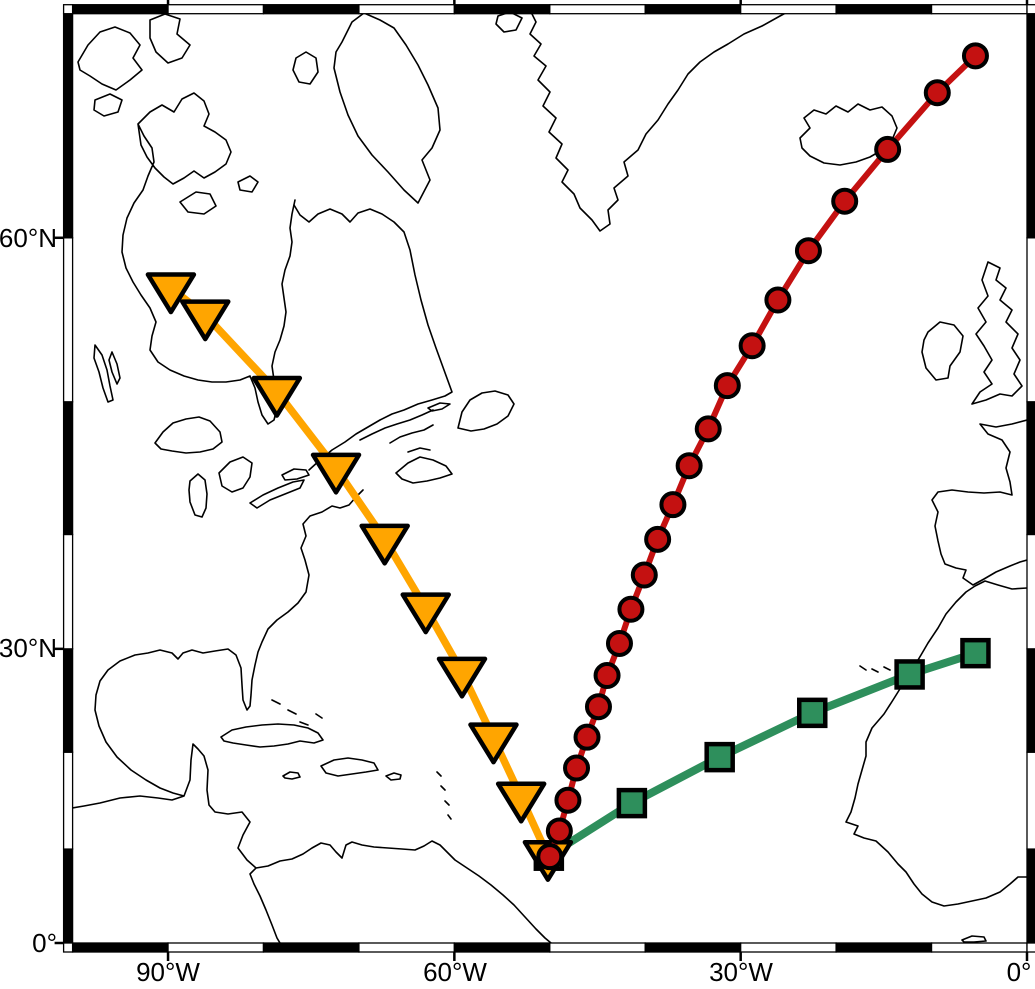 The width and height of the screenshot is (1035, 989). Describe the element at coordinates (848, 134) in the screenshot. I see `coastline-iceland` at that location.